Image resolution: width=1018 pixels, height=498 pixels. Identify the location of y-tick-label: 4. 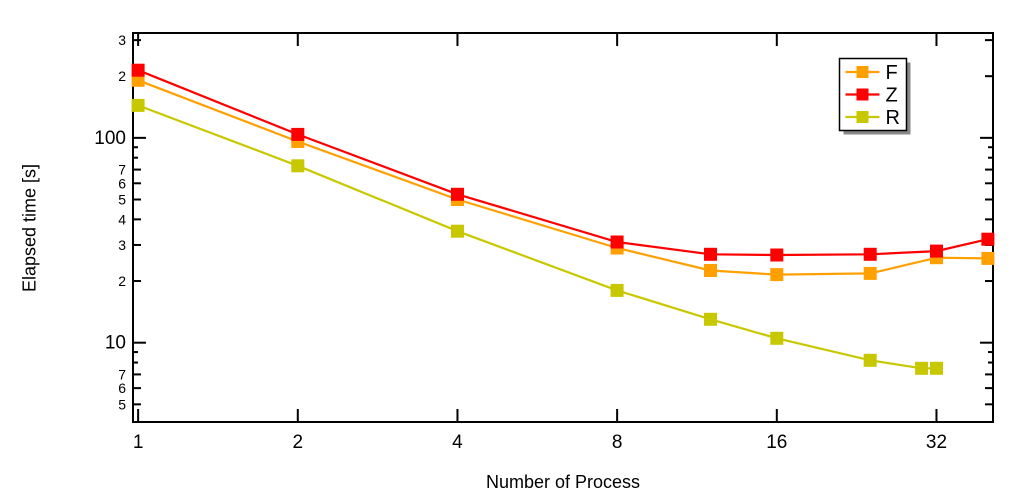
(122, 219).